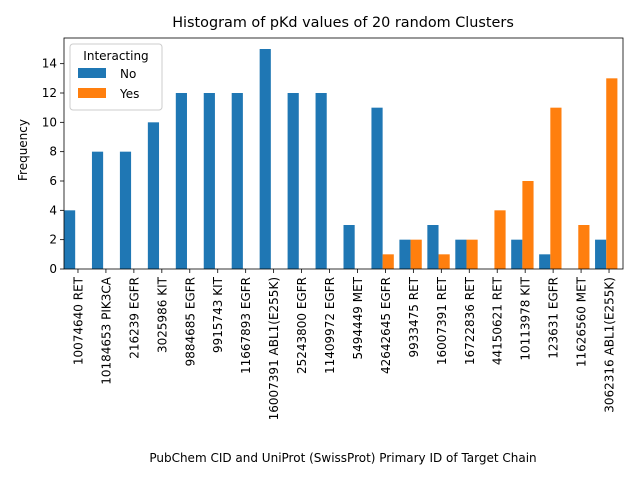 Image resolution: width=640 pixels, height=480 pixels. I want to click on x-tick-label-18: 11626560 MET, so click(582, 321).